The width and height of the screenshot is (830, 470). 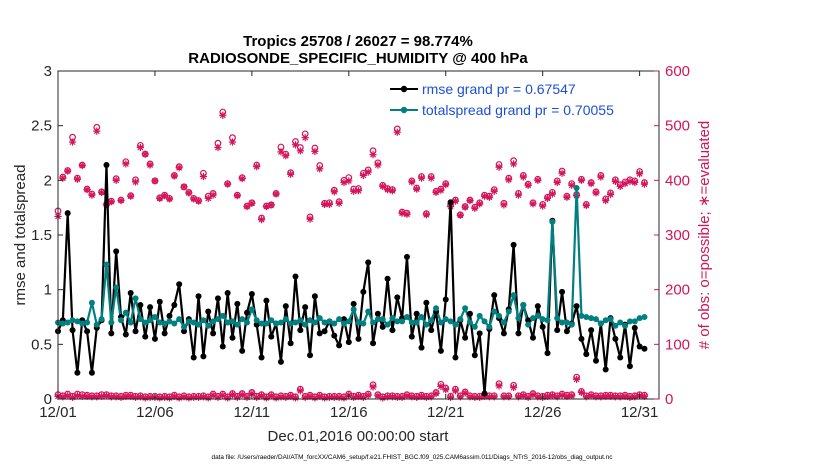 I want to click on y-left-tick-label: 1.5, so click(x=41, y=235).